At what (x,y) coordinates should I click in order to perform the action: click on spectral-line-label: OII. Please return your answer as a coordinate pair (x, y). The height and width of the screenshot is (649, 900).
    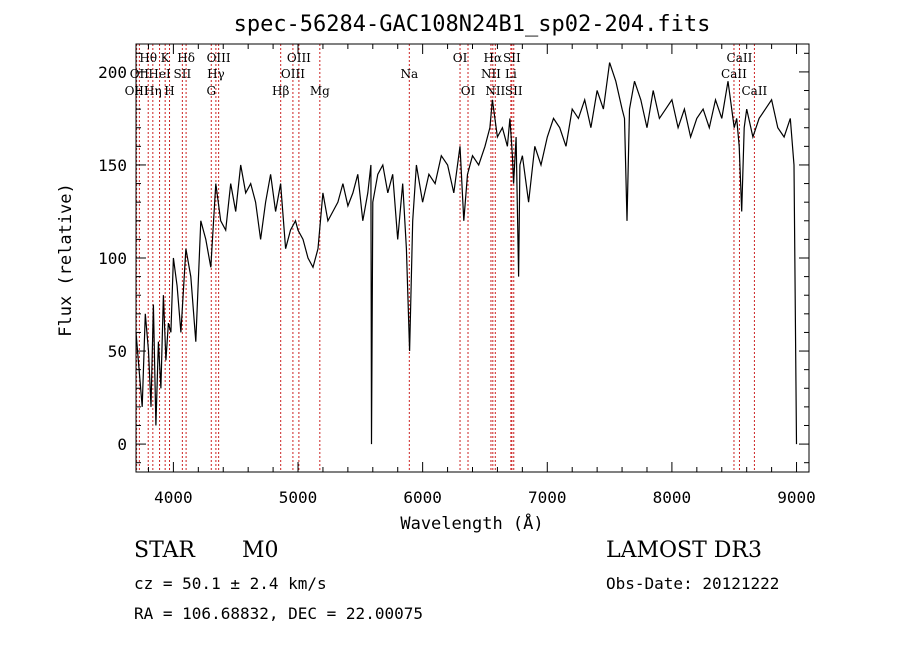
    Looking at the image, I should click on (140, 74).